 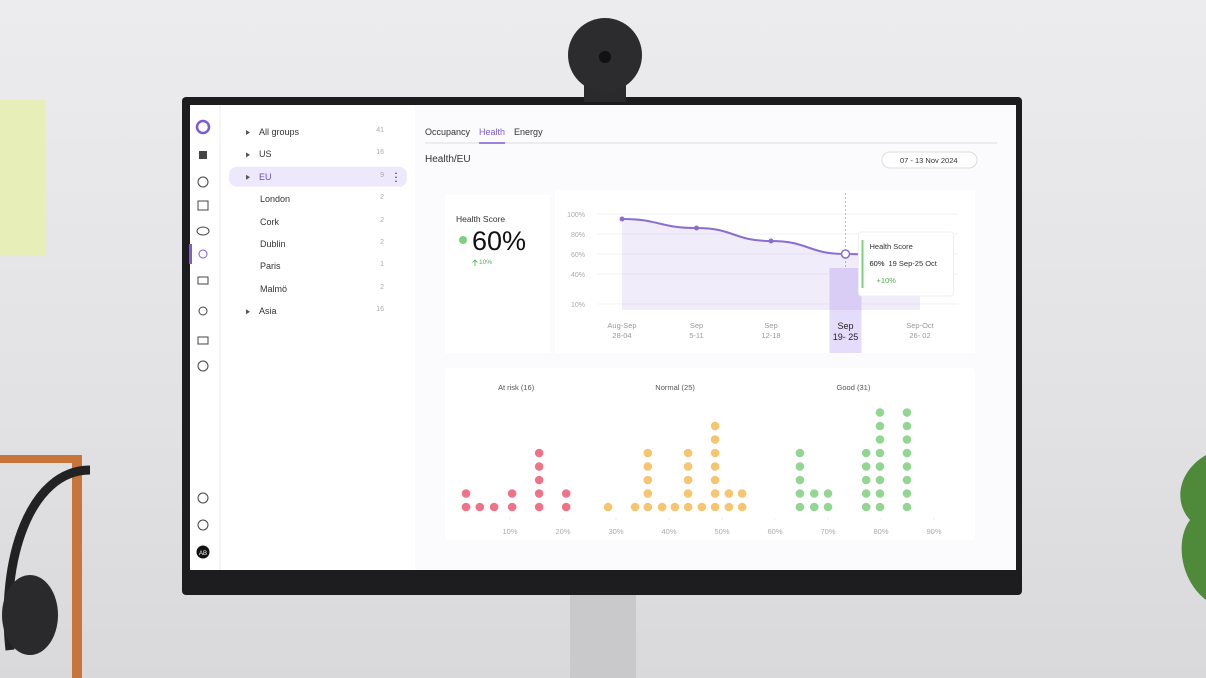 I want to click on score-change: 10%, so click(x=486, y=262).